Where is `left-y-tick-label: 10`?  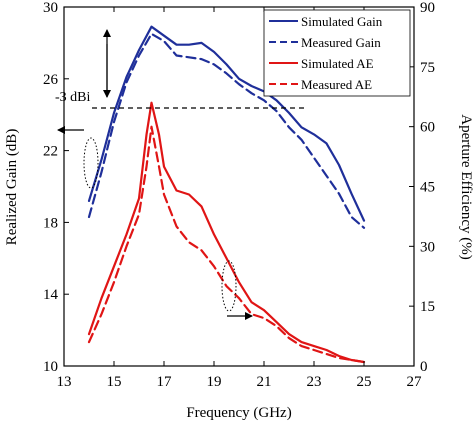
left-y-tick-label: 10 is located at coordinates (50, 367).